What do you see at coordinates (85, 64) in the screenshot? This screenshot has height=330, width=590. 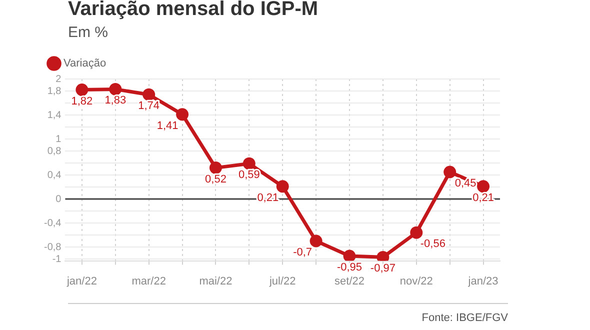 I see `legend-label: Variação` at bounding box center [85, 64].